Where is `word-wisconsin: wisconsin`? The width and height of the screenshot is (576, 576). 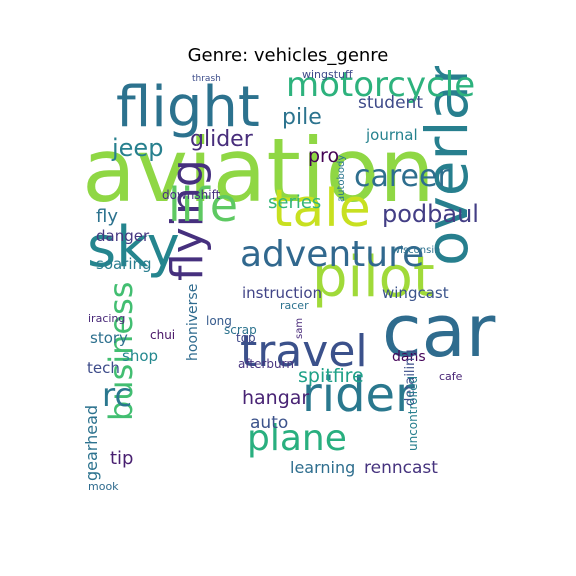
word-wisconsin: wisconsin is located at coordinates (416, 250).